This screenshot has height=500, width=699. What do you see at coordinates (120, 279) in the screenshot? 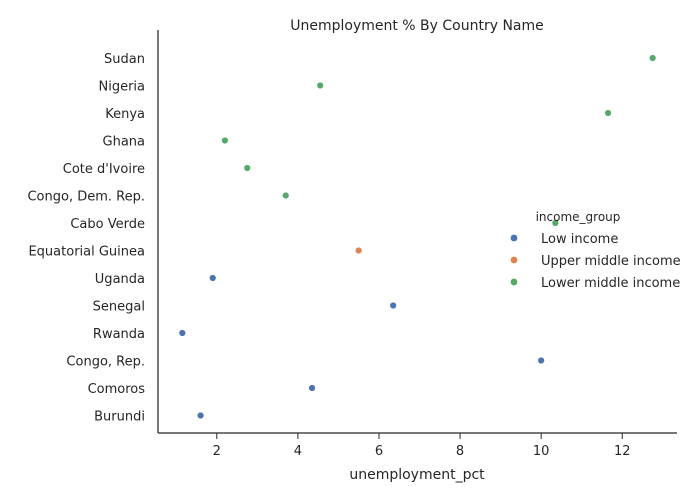
I see `y-tick-label: Uganda` at bounding box center [120, 279].